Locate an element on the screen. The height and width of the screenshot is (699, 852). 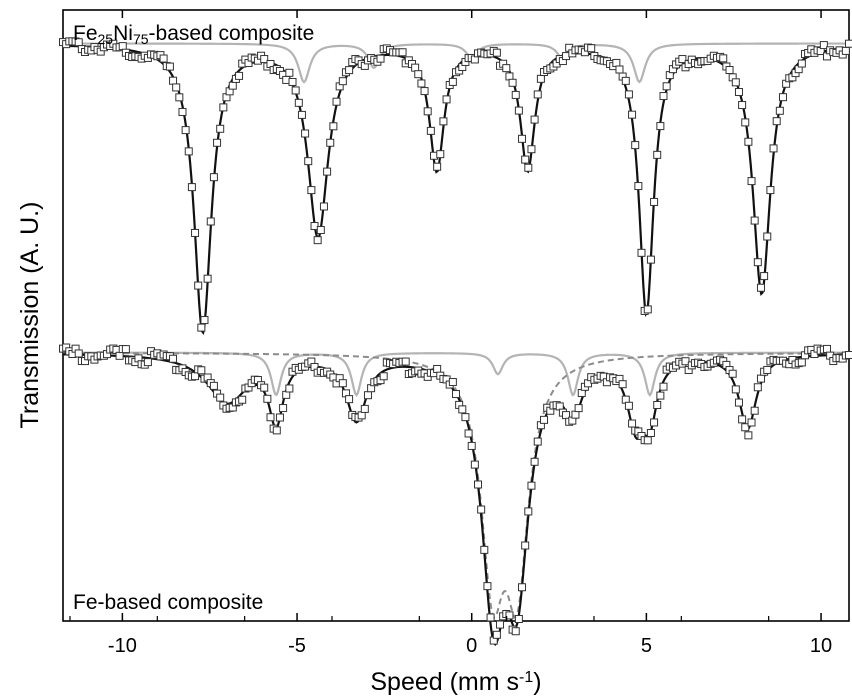
x-tick-label: 0 is located at coordinates (471, 646).